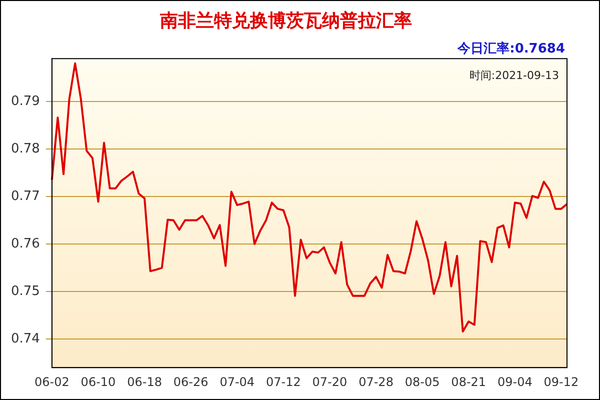  What do you see at coordinates (98, 381) in the screenshot?
I see `x-tick-label: 06-10` at bounding box center [98, 381].